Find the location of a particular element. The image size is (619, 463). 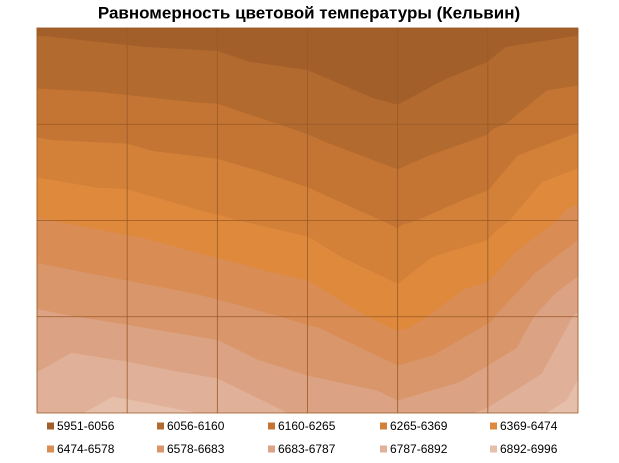

legend-label: 6369-6474 is located at coordinates (529, 426).